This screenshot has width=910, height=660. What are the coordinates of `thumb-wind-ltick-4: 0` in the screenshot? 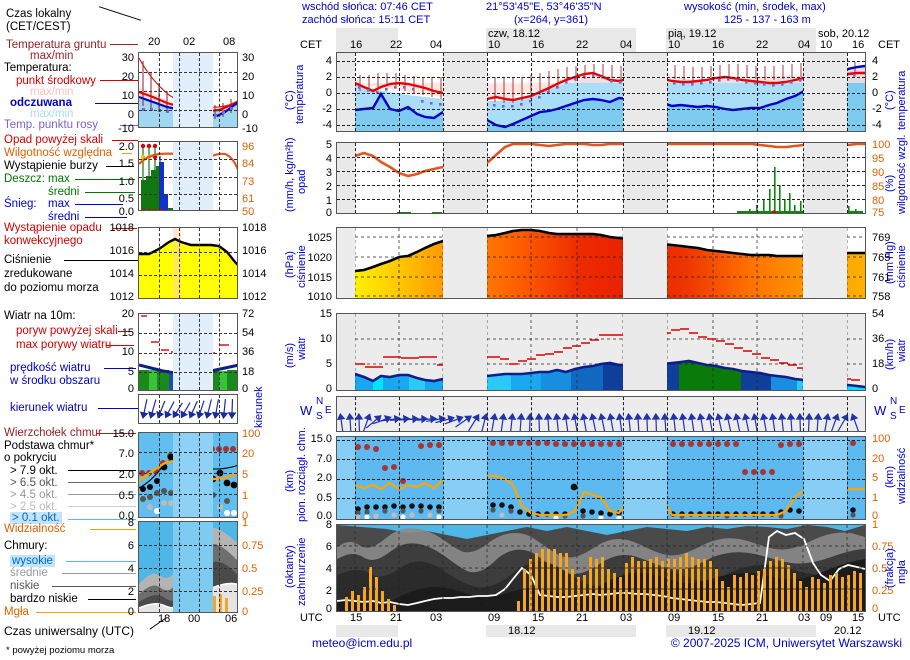 It's located at (130, 389).